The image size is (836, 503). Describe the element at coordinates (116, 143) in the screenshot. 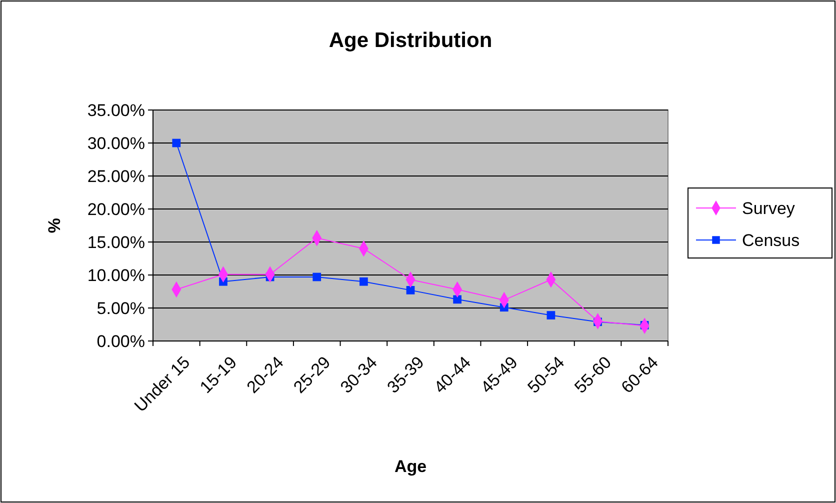

I see `y-tick-label: 30.00%` at that location.